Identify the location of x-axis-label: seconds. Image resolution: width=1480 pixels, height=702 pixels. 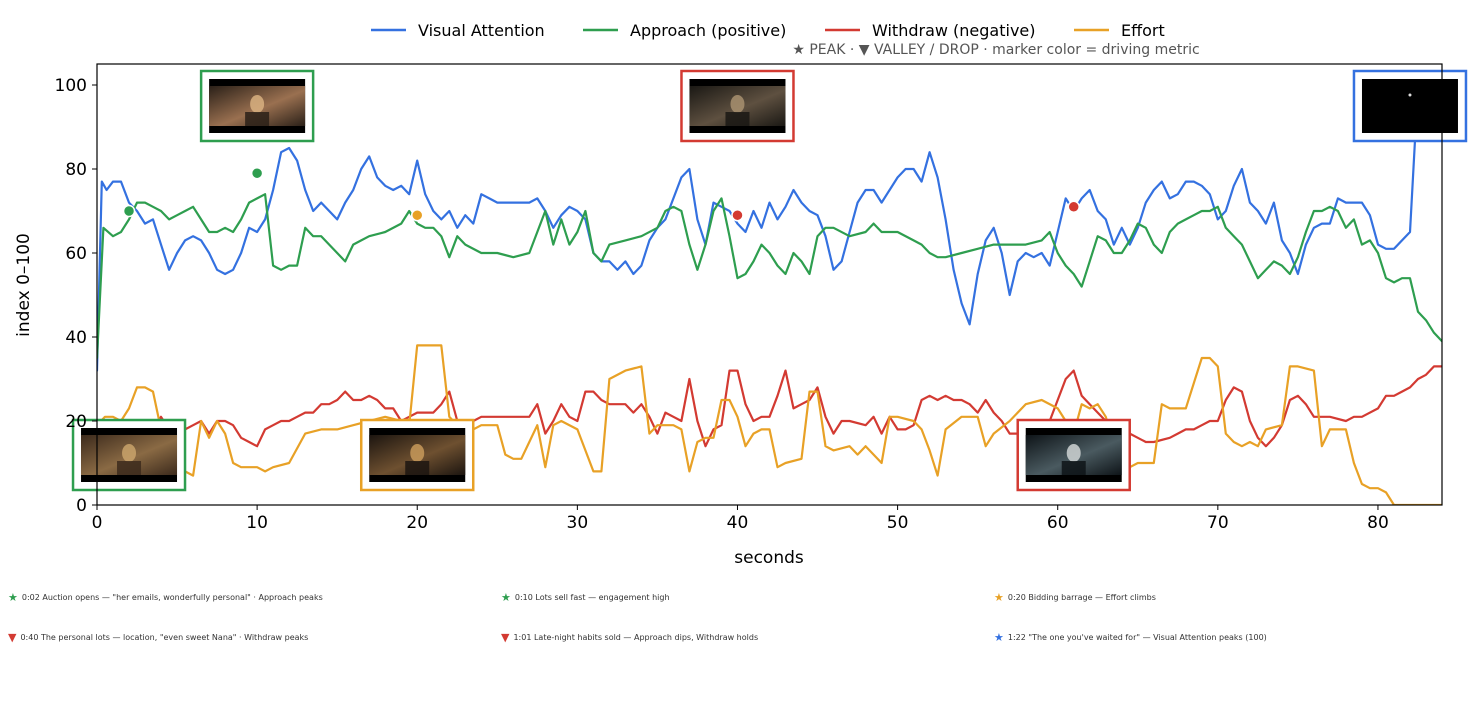
(769, 558).